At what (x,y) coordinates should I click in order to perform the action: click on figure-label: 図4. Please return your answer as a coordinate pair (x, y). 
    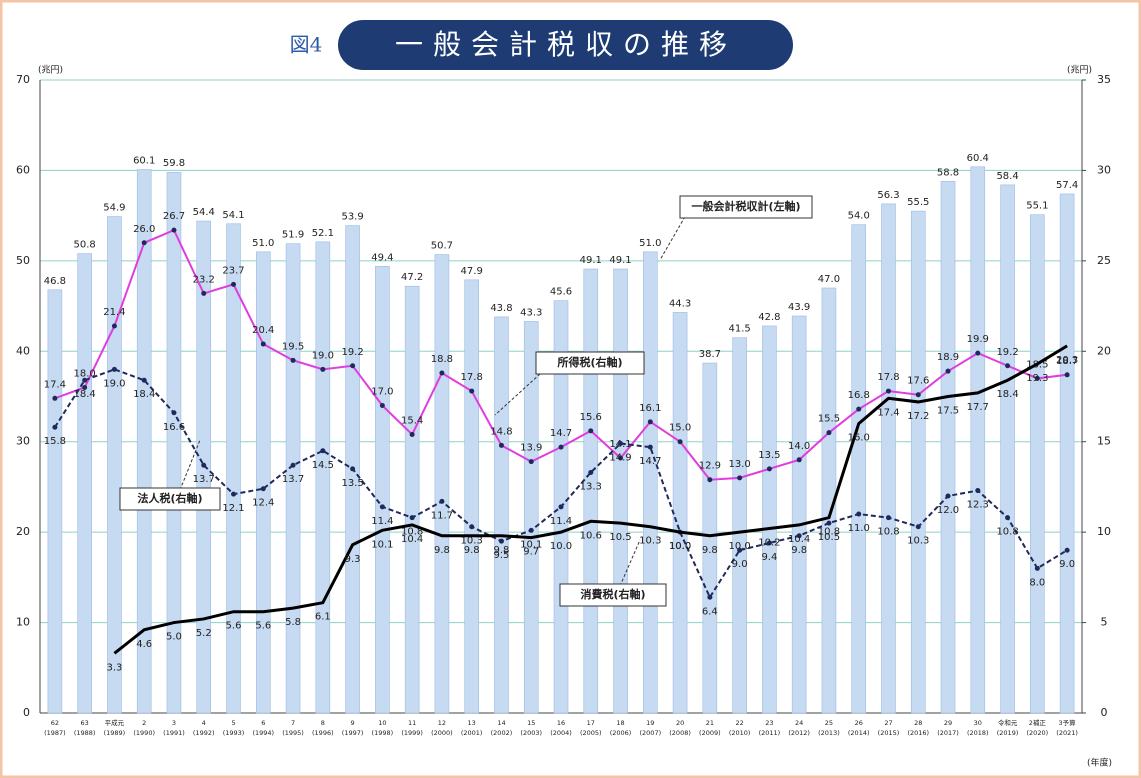
    Looking at the image, I should click on (306, 45).